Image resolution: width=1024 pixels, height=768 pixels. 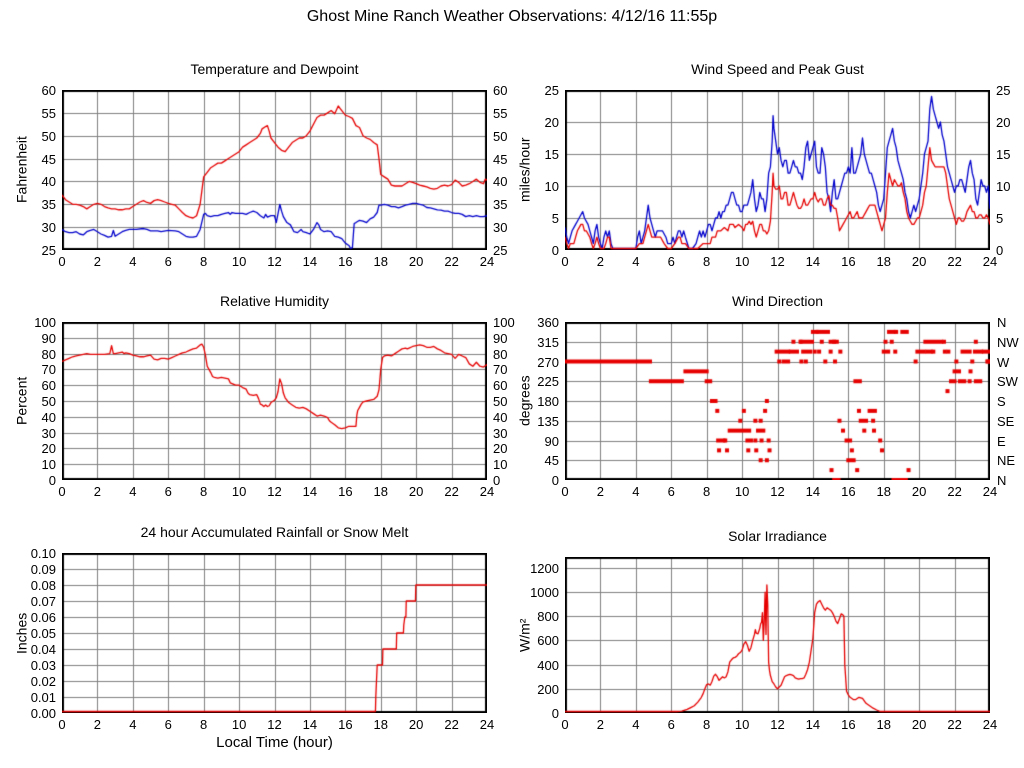 I want to click on y-tick-label: 30, so click(x=48, y=433).